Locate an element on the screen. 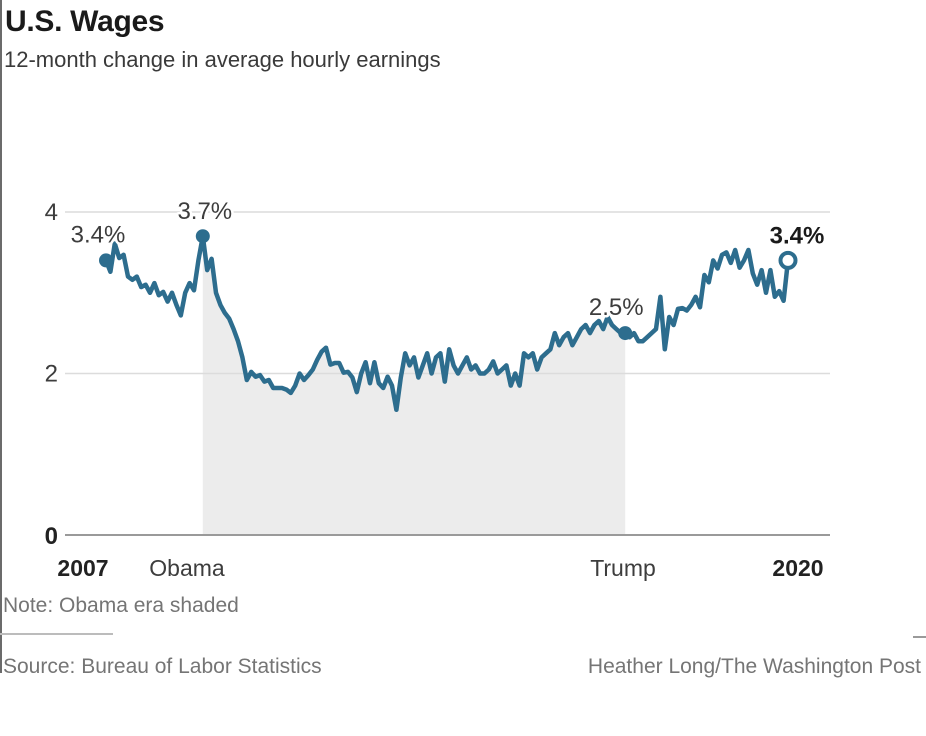 The image size is (926, 736). x-axis-label-2007: 2007 is located at coordinates (82, 568).